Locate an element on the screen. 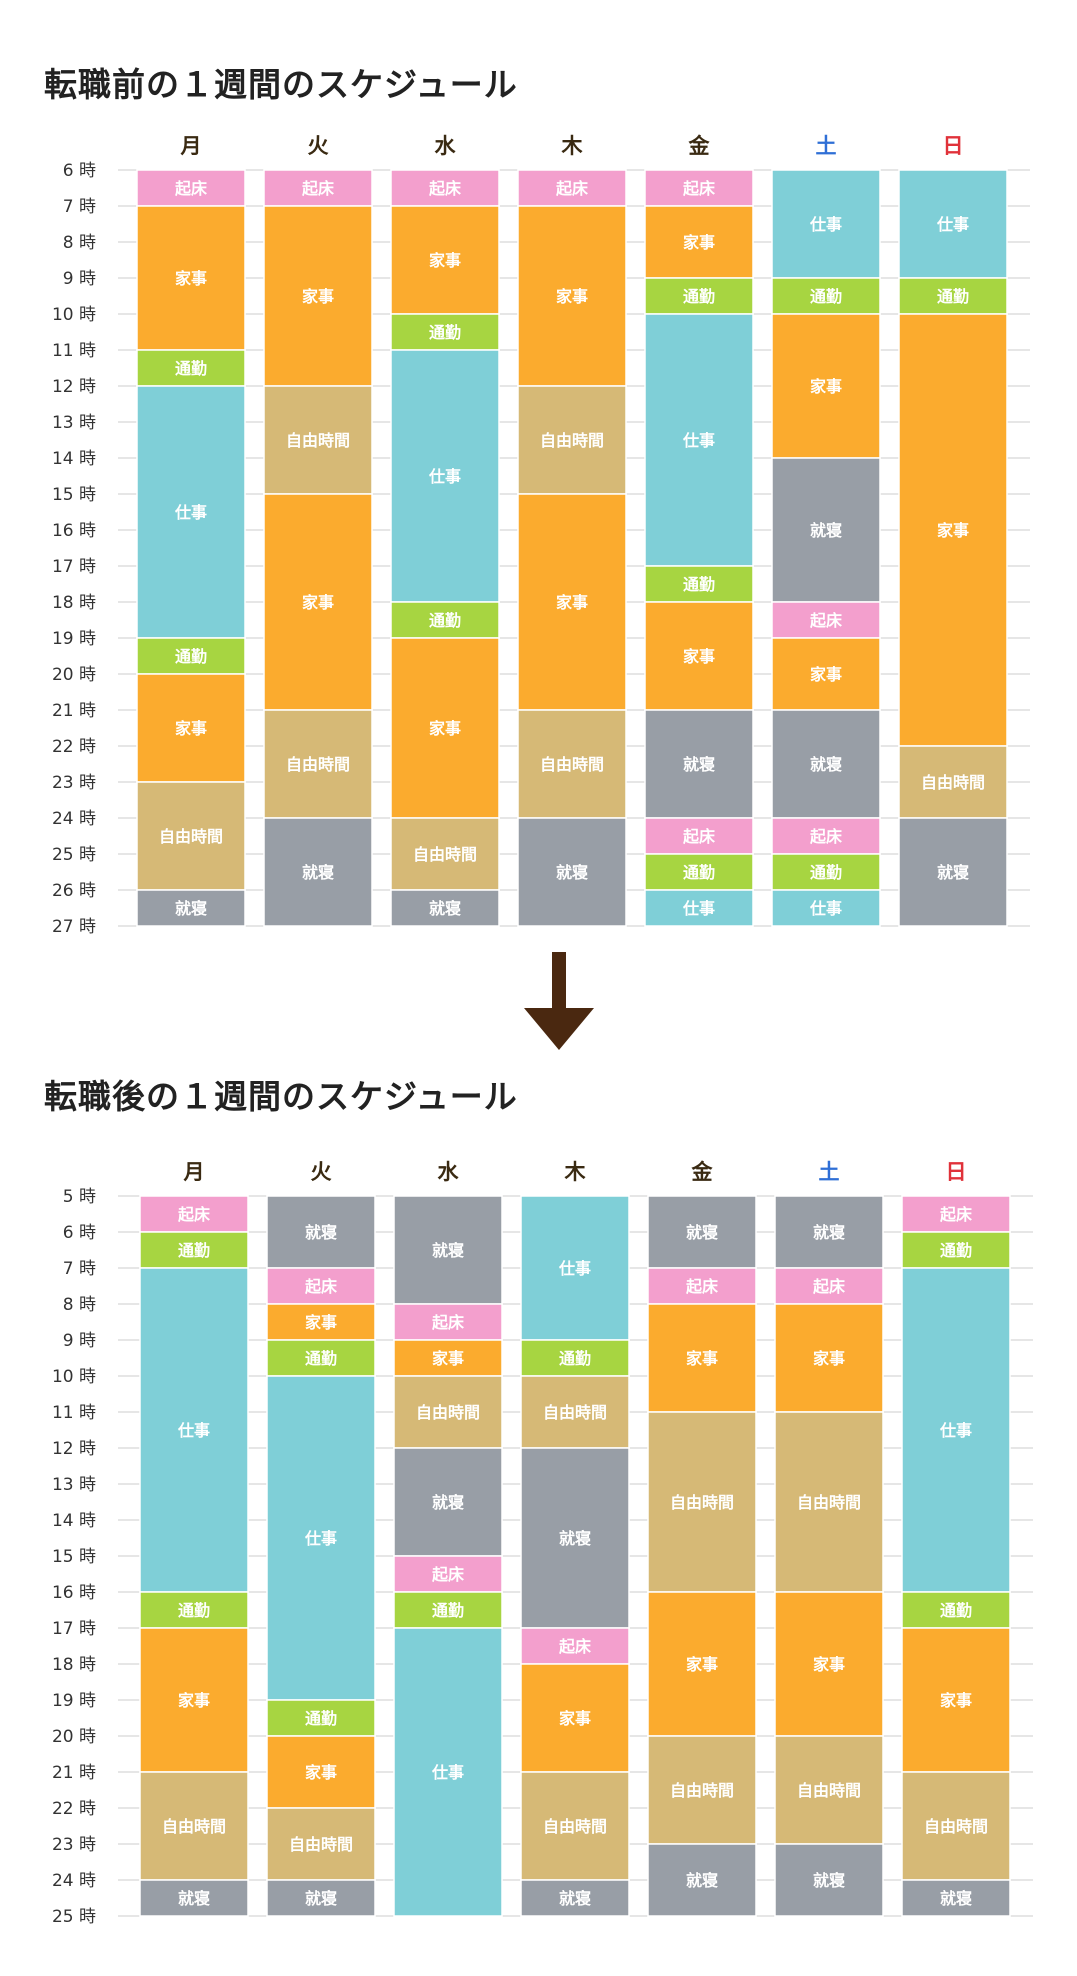 The height and width of the screenshot is (1976, 1077). day-header: 火 is located at coordinates (318, 146).